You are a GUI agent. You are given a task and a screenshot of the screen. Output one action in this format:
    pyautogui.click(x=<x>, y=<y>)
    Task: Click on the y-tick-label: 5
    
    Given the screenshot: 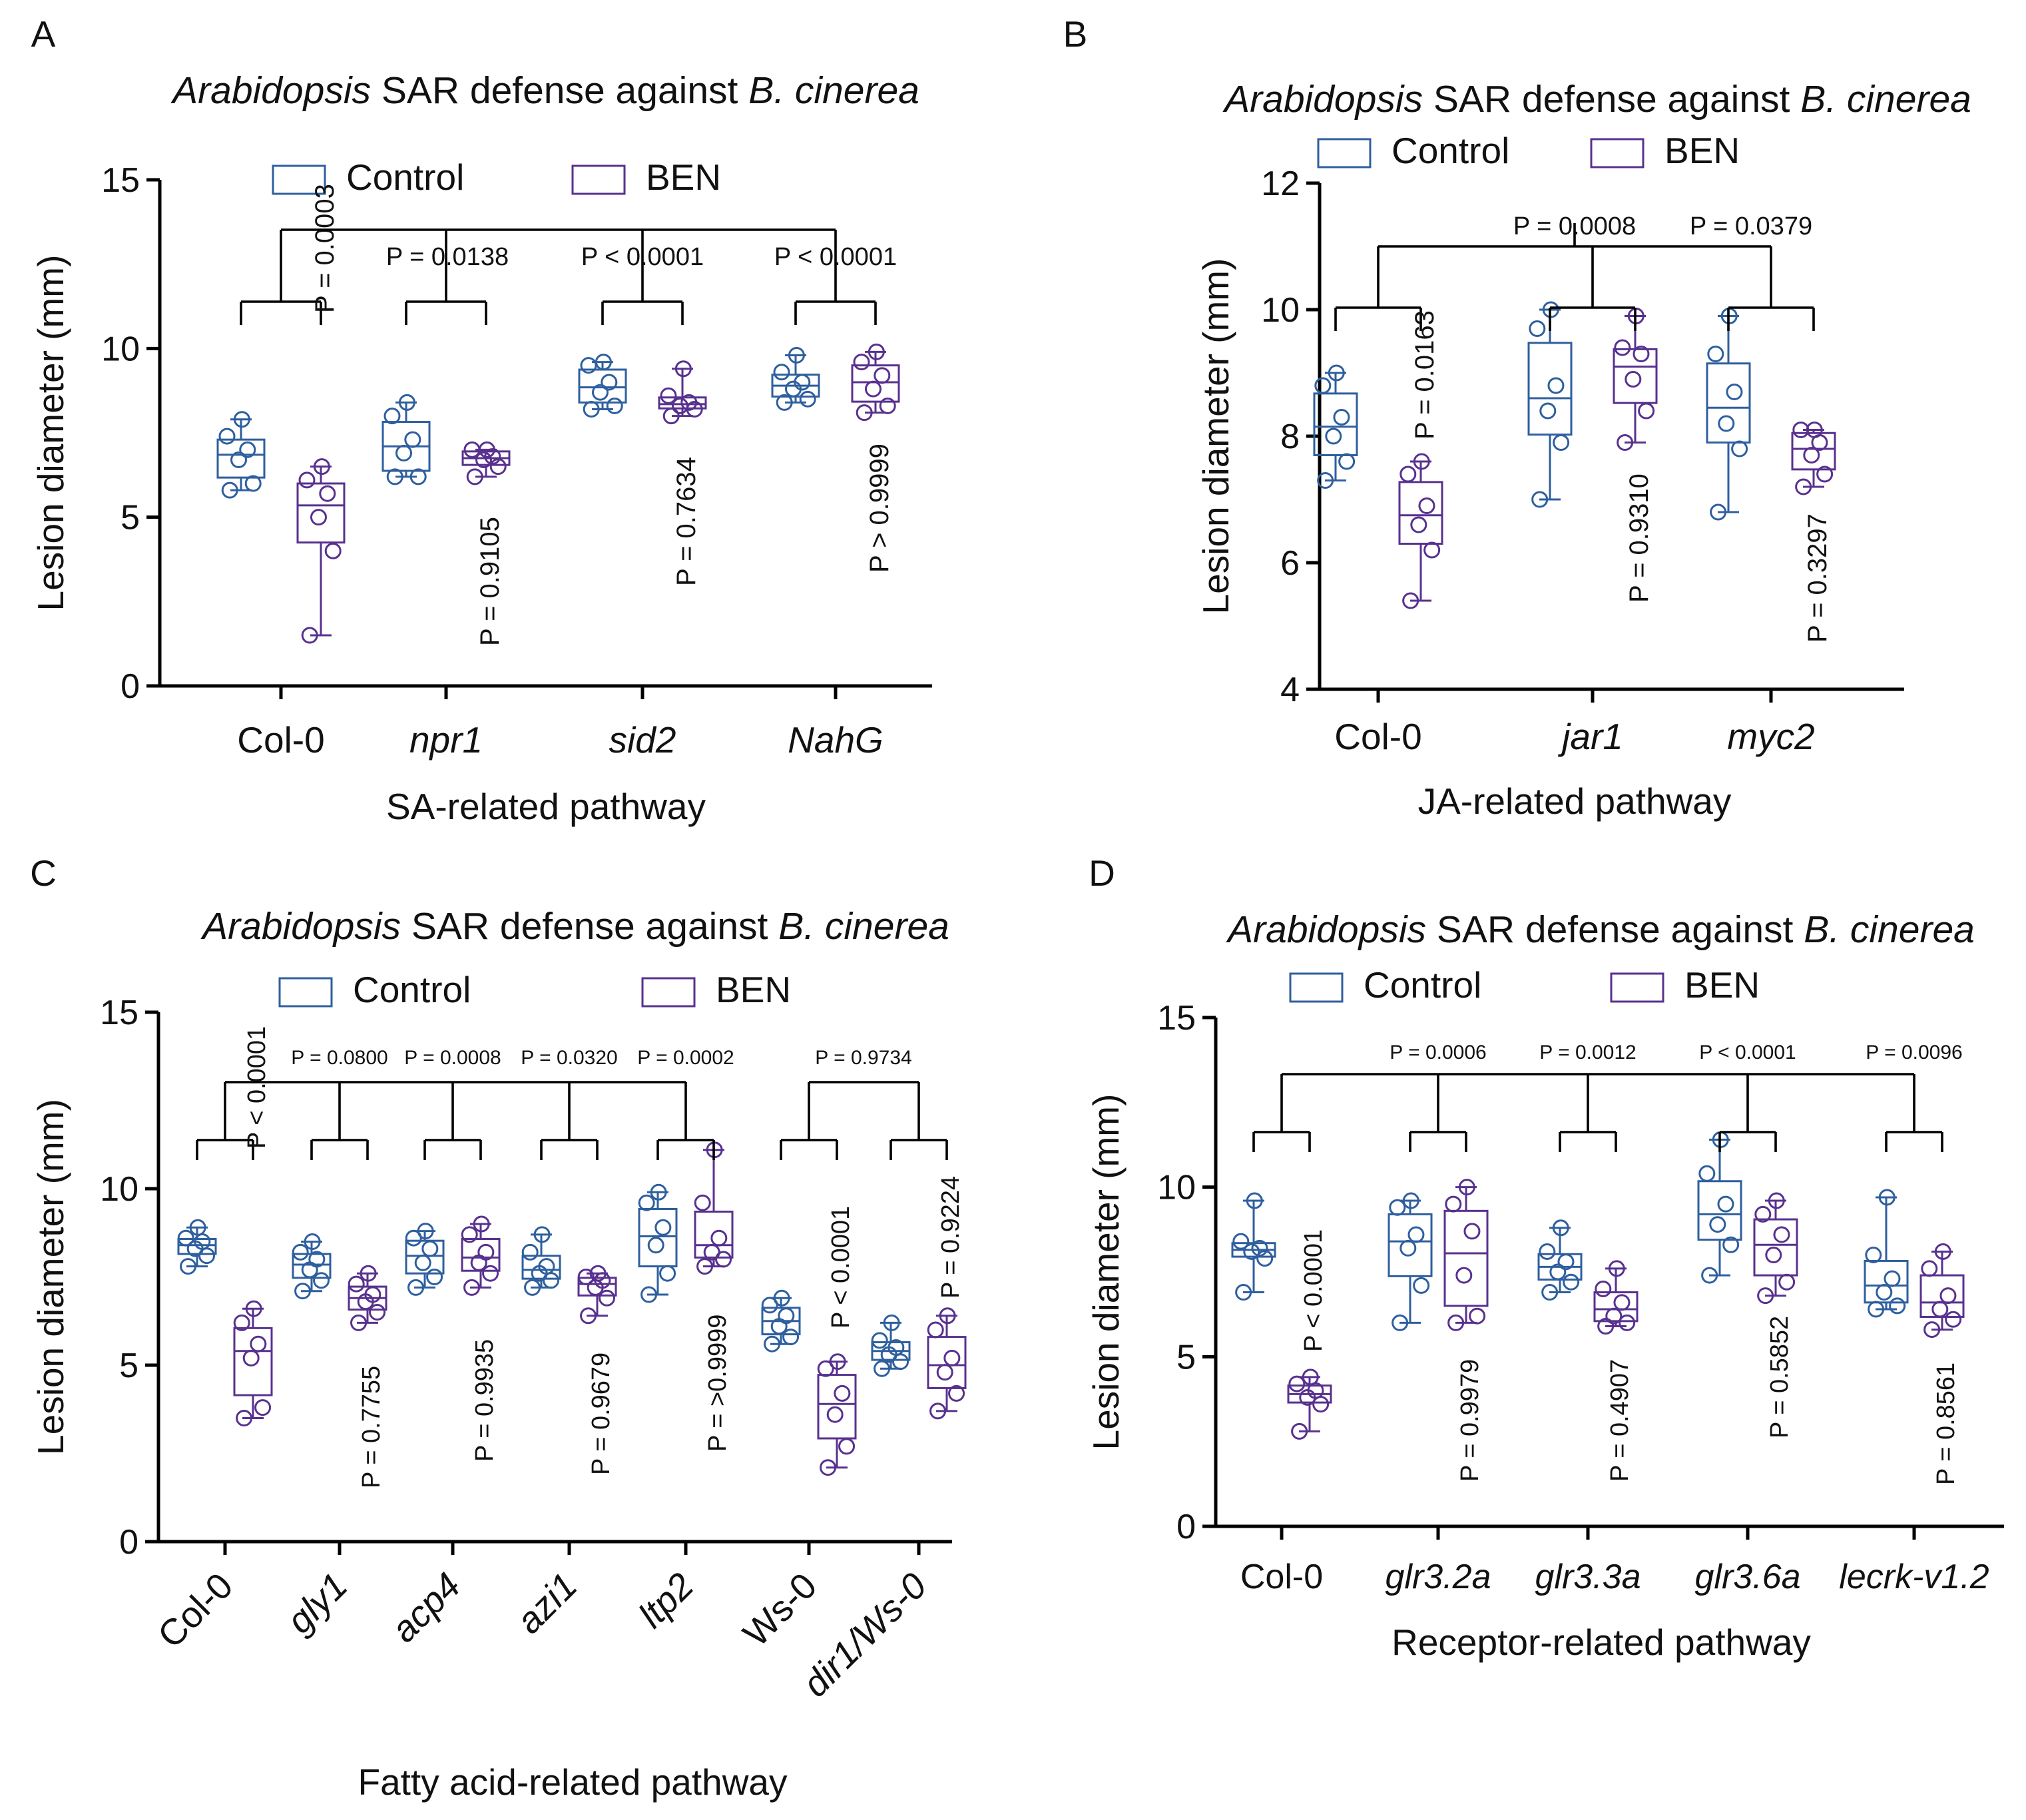 What is the action you would take?
    pyautogui.click(x=1186, y=1357)
    